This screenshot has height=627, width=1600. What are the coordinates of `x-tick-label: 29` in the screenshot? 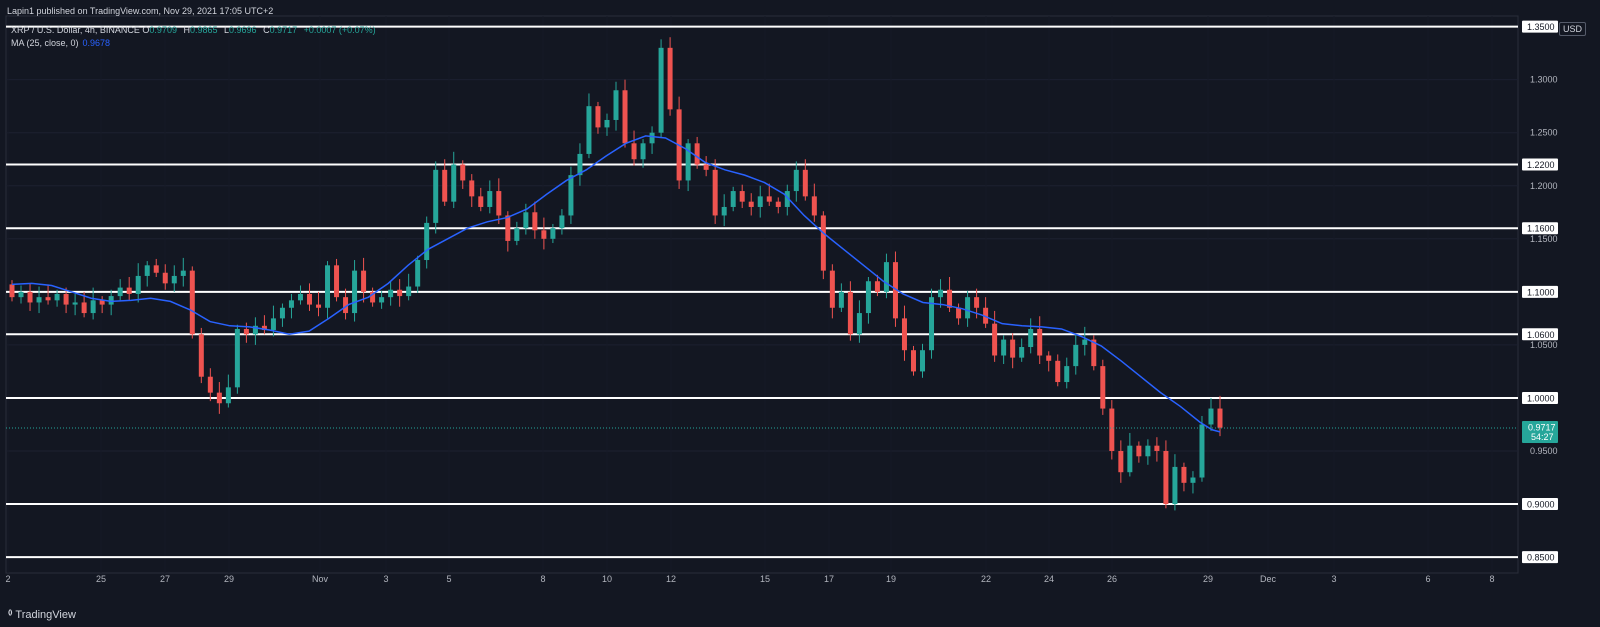 It's located at (1208, 579).